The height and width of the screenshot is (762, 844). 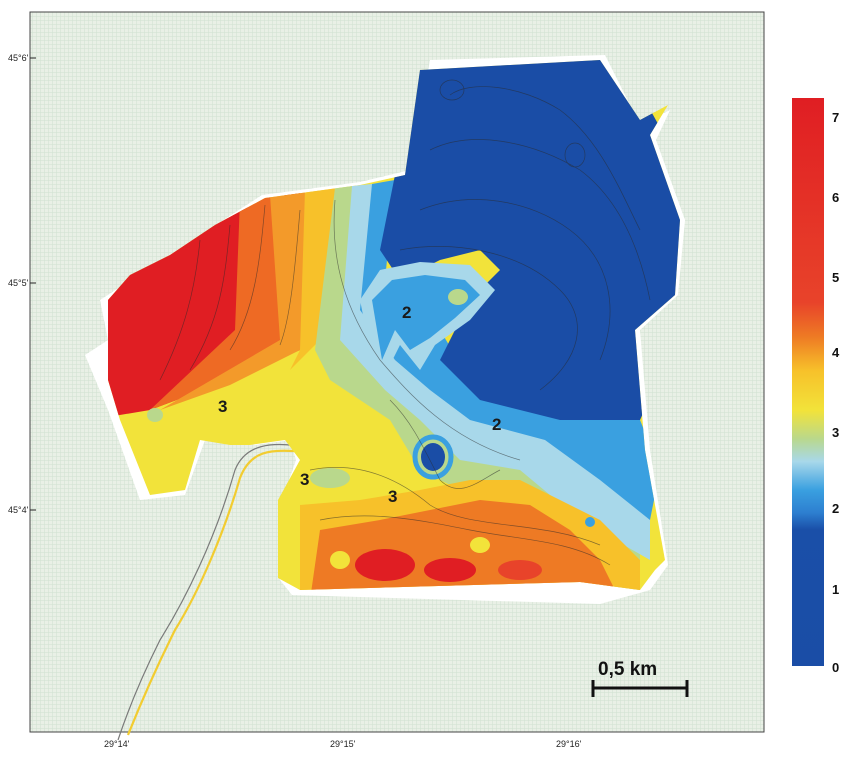 What do you see at coordinates (304, 479) in the screenshot?
I see `contour-label-3-southwest: 3` at bounding box center [304, 479].